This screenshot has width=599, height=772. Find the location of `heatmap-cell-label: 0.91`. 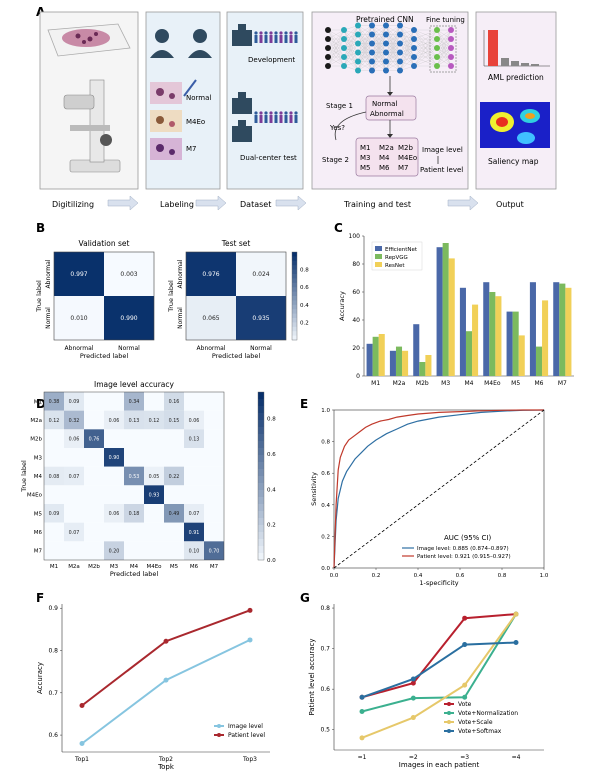

heatmap-cell-label: 0.91 is located at coordinates (194, 533).